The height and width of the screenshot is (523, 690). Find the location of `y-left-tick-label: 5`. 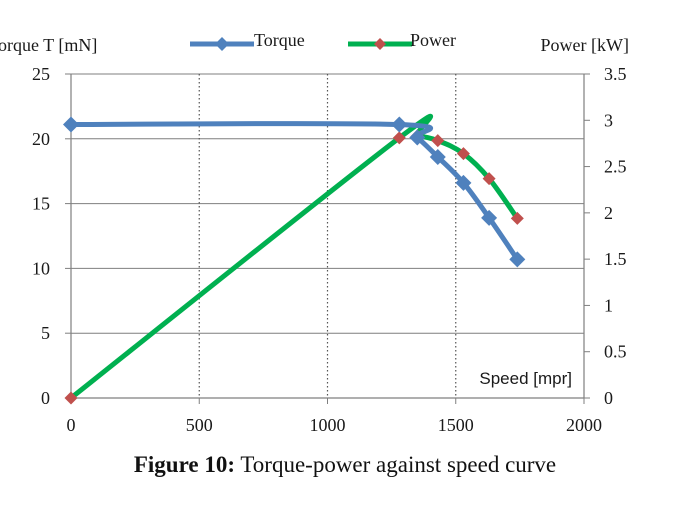

y-left-tick-label: 5 is located at coordinates (45, 333).